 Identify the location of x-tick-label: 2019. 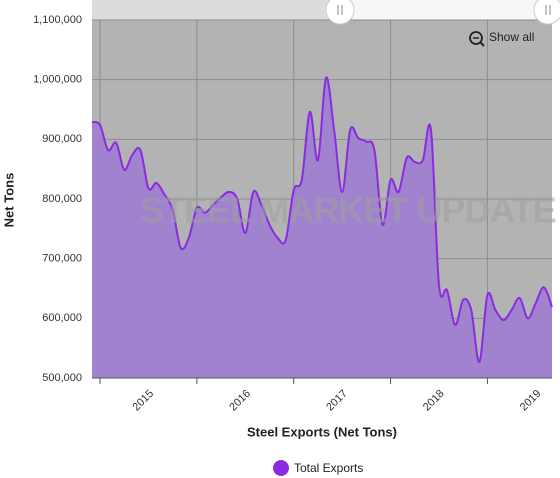
(531, 401).